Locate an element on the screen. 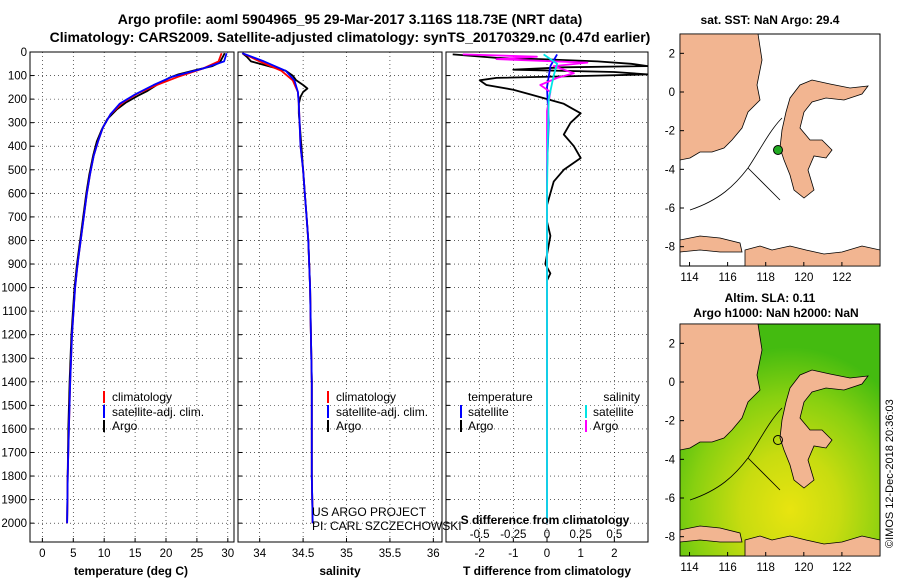 The width and height of the screenshot is (900, 580). x-tick-label: 15 is located at coordinates (135, 554).